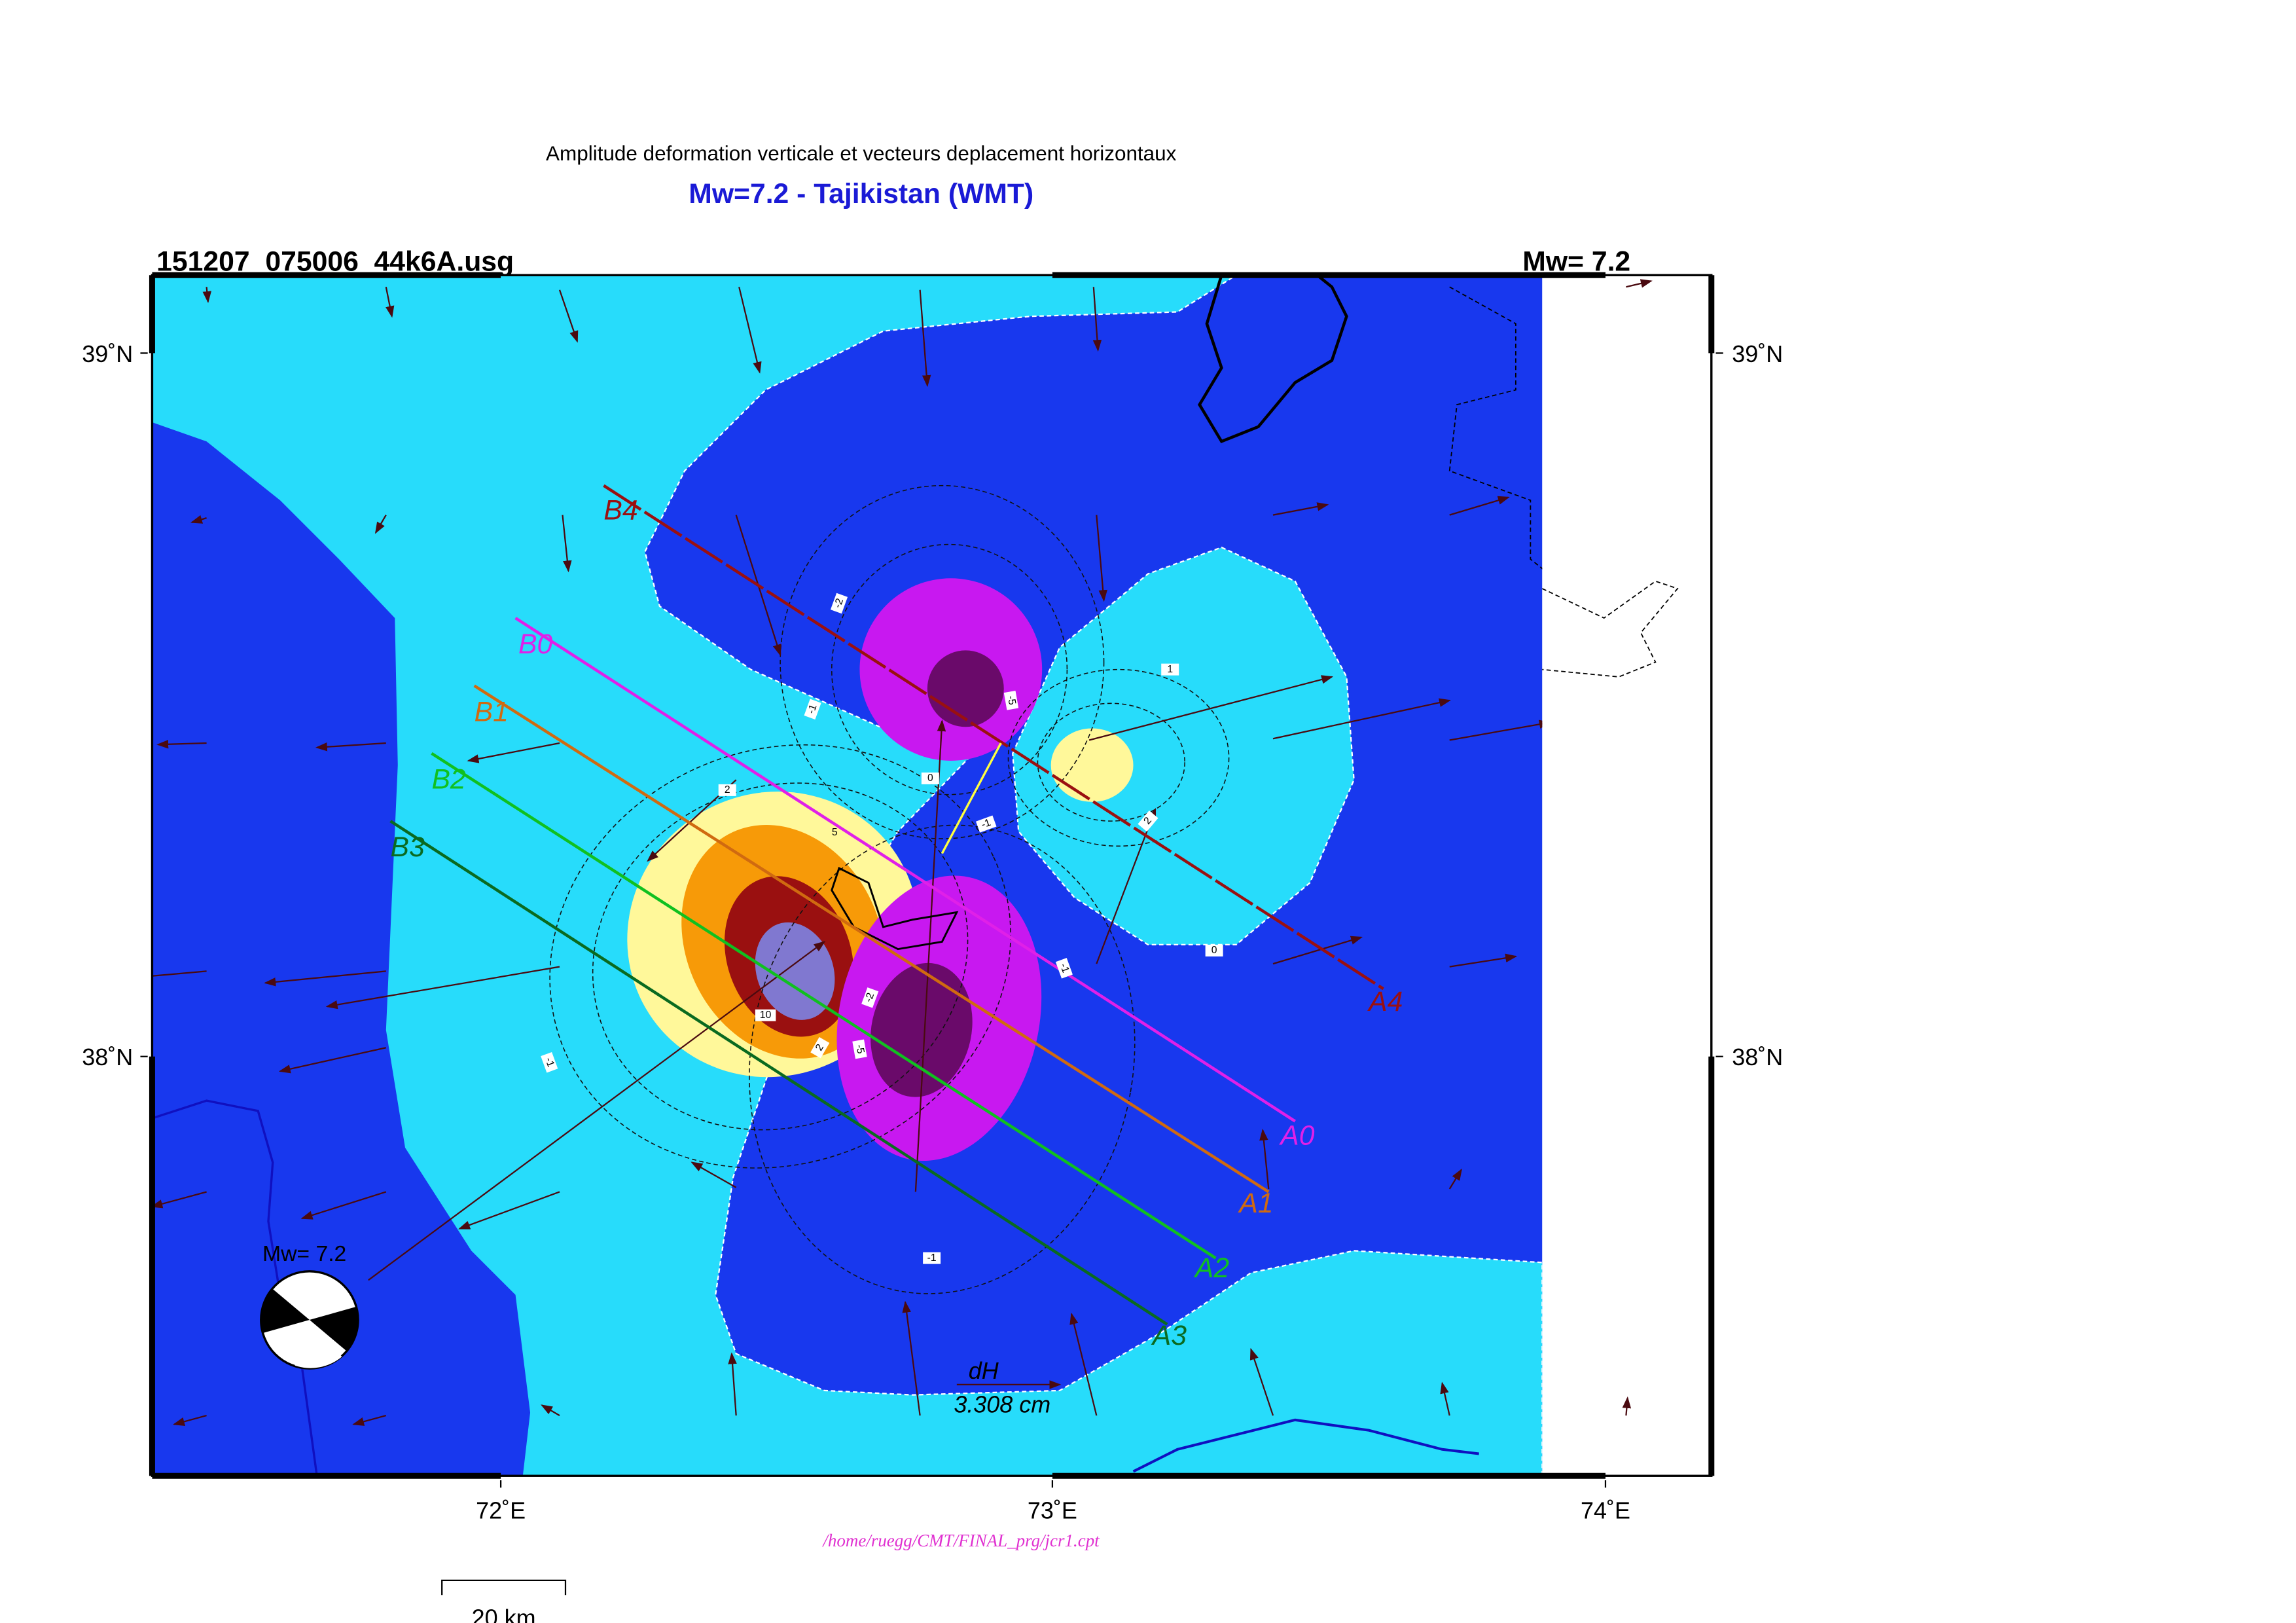 The height and width of the screenshot is (1623, 2296). What do you see at coordinates (1211, 1268) in the screenshot?
I see `profile-label: A2` at bounding box center [1211, 1268].